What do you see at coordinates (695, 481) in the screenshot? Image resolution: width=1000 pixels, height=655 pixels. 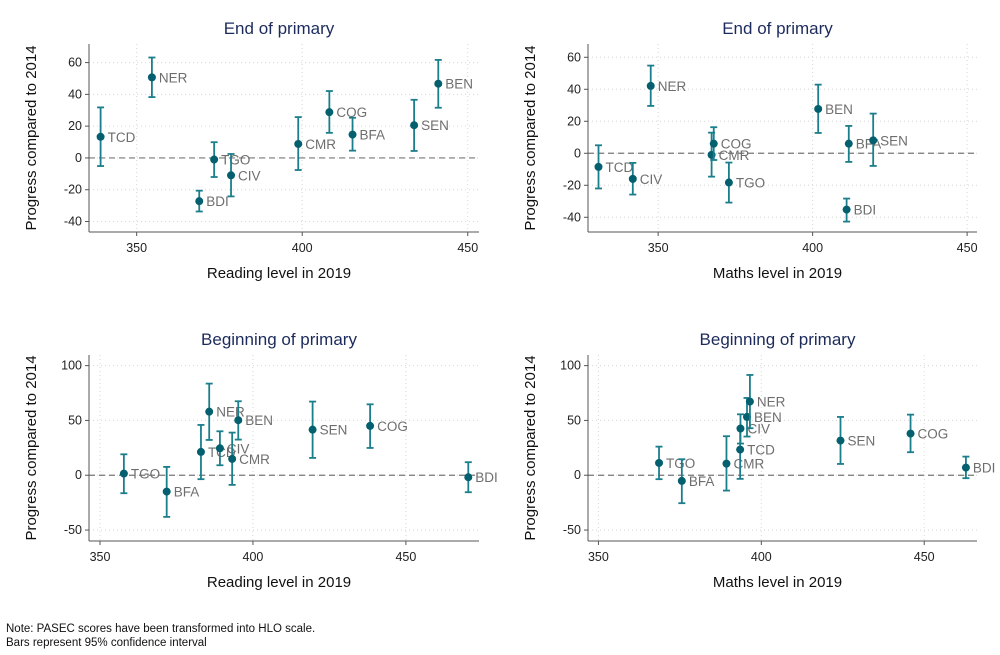 I see `data-point-bfa: BFA` at bounding box center [695, 481].